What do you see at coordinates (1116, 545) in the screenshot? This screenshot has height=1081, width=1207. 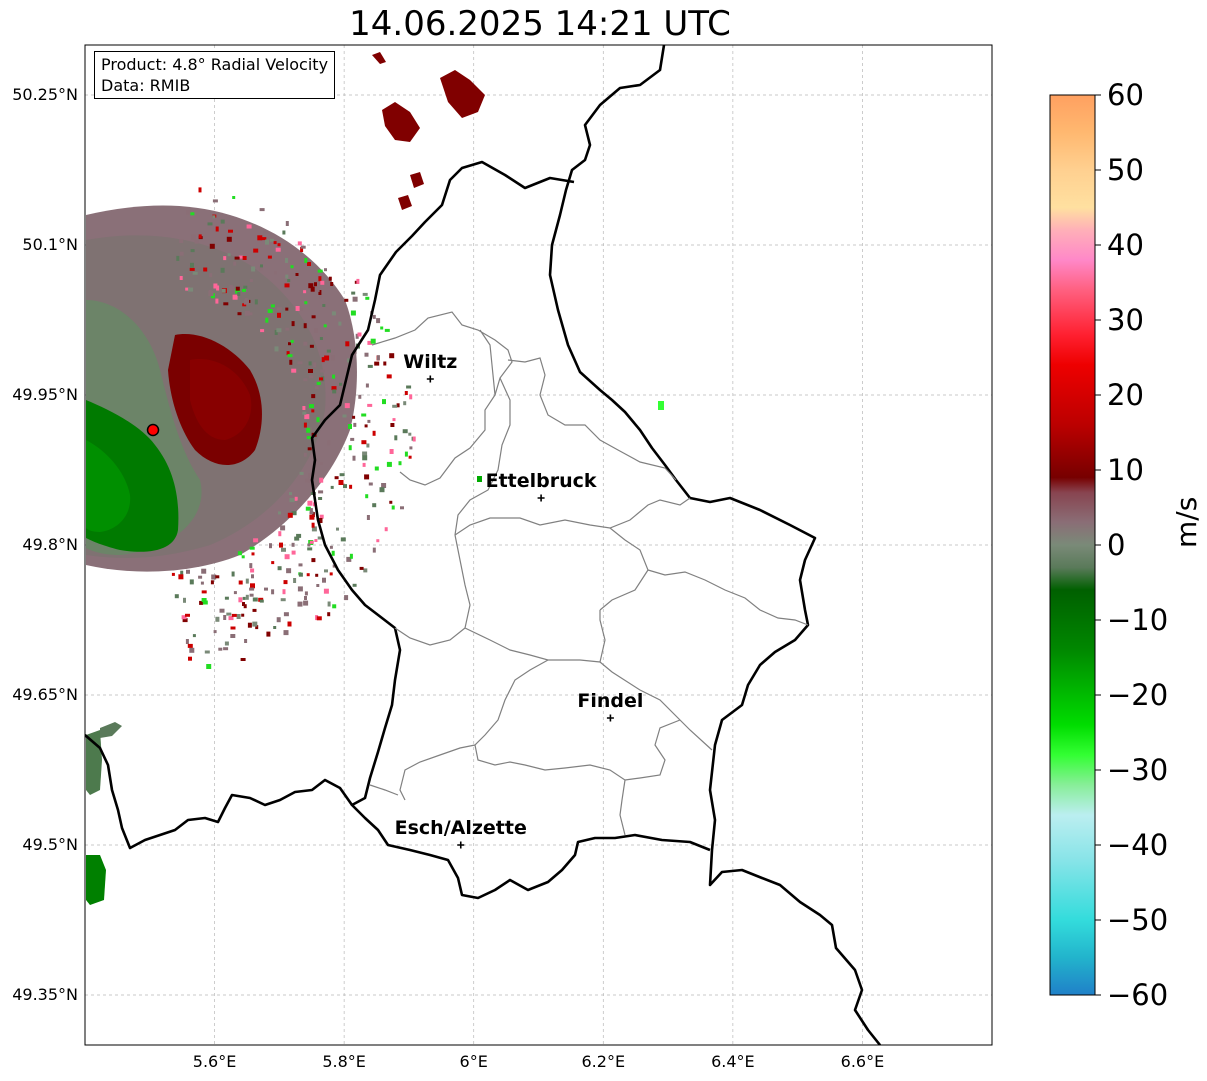 I see `colorbar-tick-label: 0` at bounding box center [1116, 545].